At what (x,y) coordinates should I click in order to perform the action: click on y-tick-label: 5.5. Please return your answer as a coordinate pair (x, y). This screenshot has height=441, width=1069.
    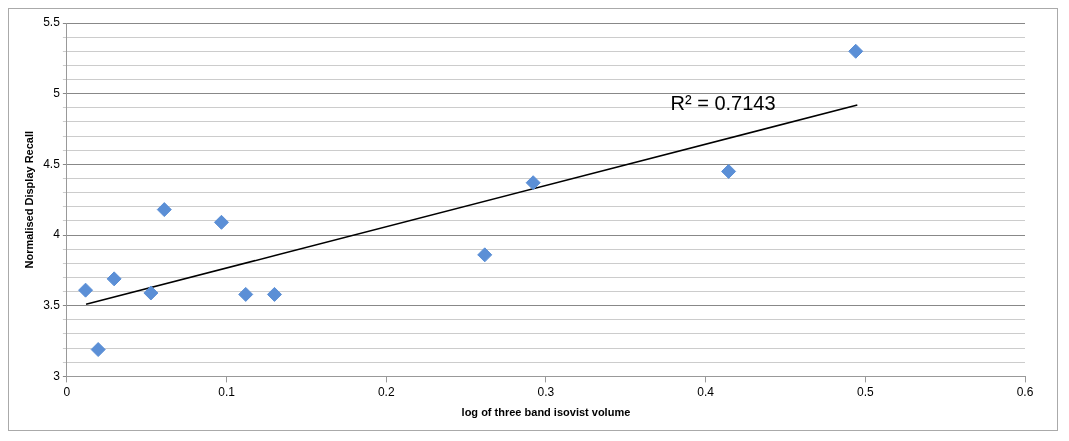
    Looking at the image, I should click on (52, 22).